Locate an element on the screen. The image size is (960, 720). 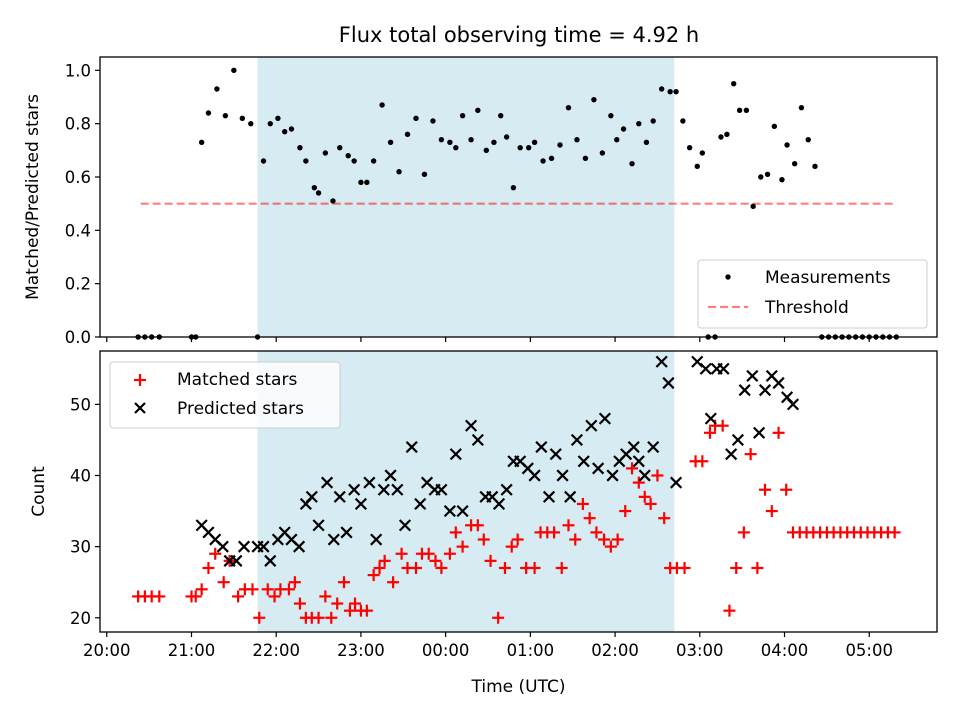
bottom-y-axis-label: Count is located at coordinates (39, 491).